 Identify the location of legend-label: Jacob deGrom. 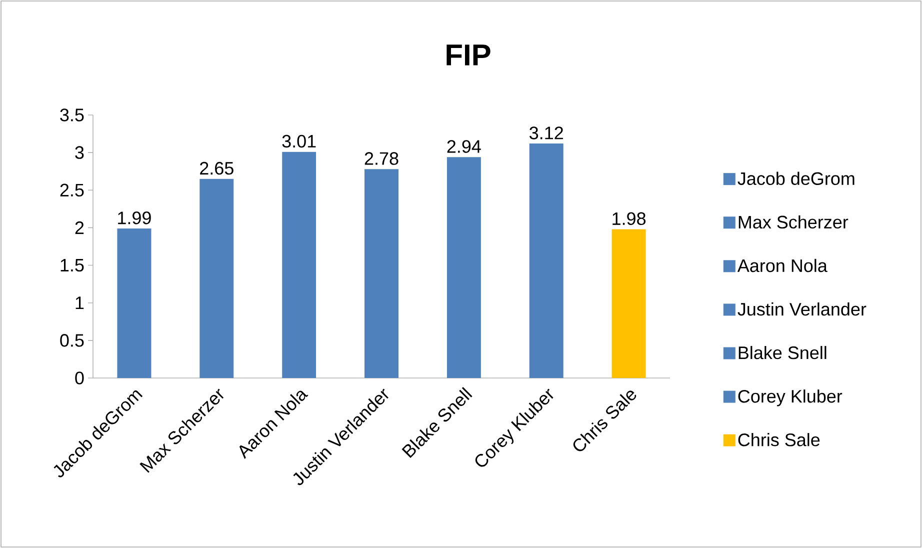
(796, 179).